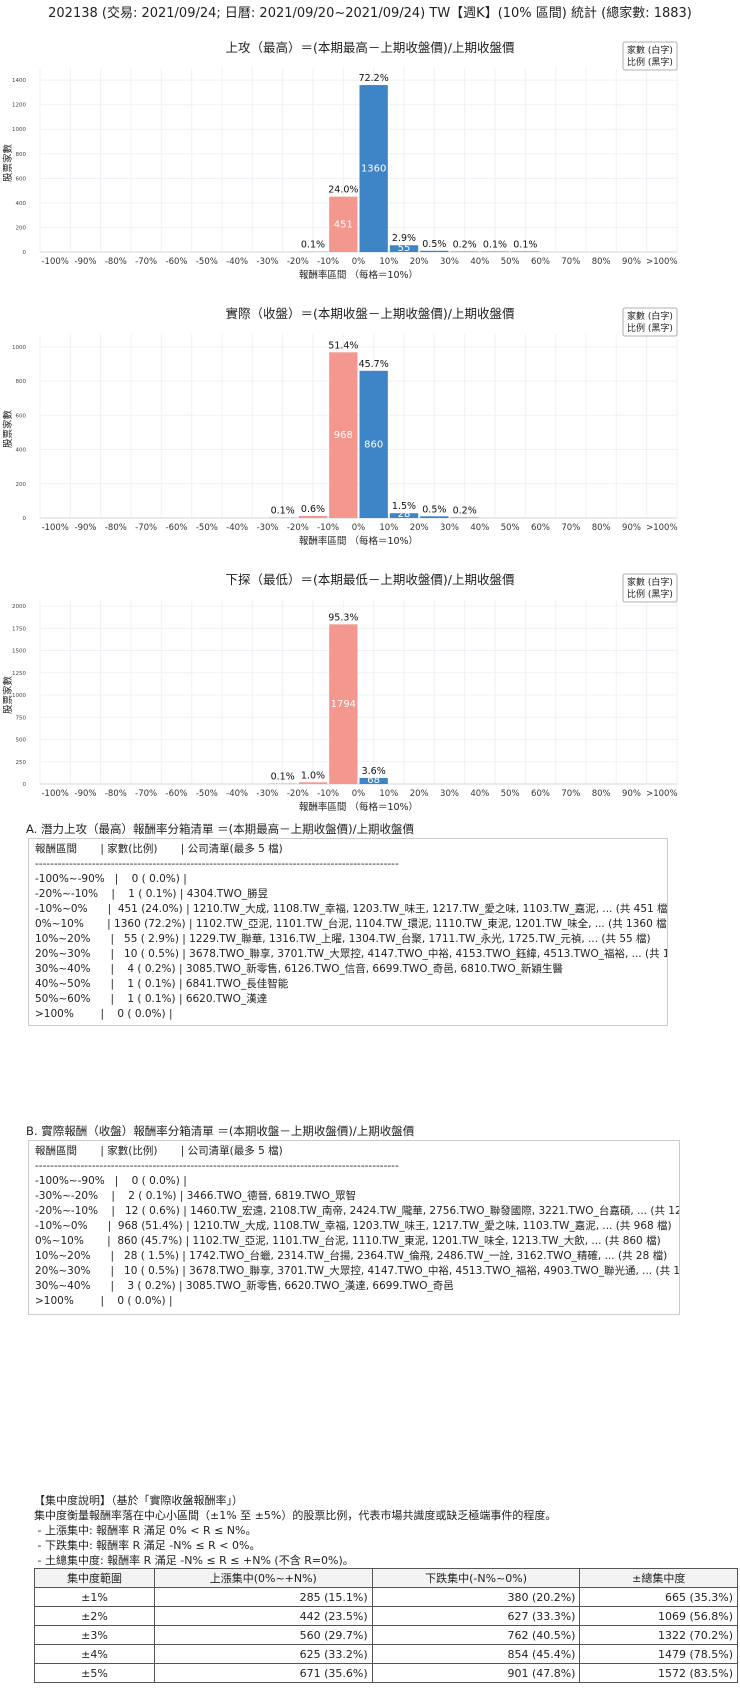 The width and height of the screenshot is (740, 1691). I want to click on bar-value-label: 968, so click(343, 435).